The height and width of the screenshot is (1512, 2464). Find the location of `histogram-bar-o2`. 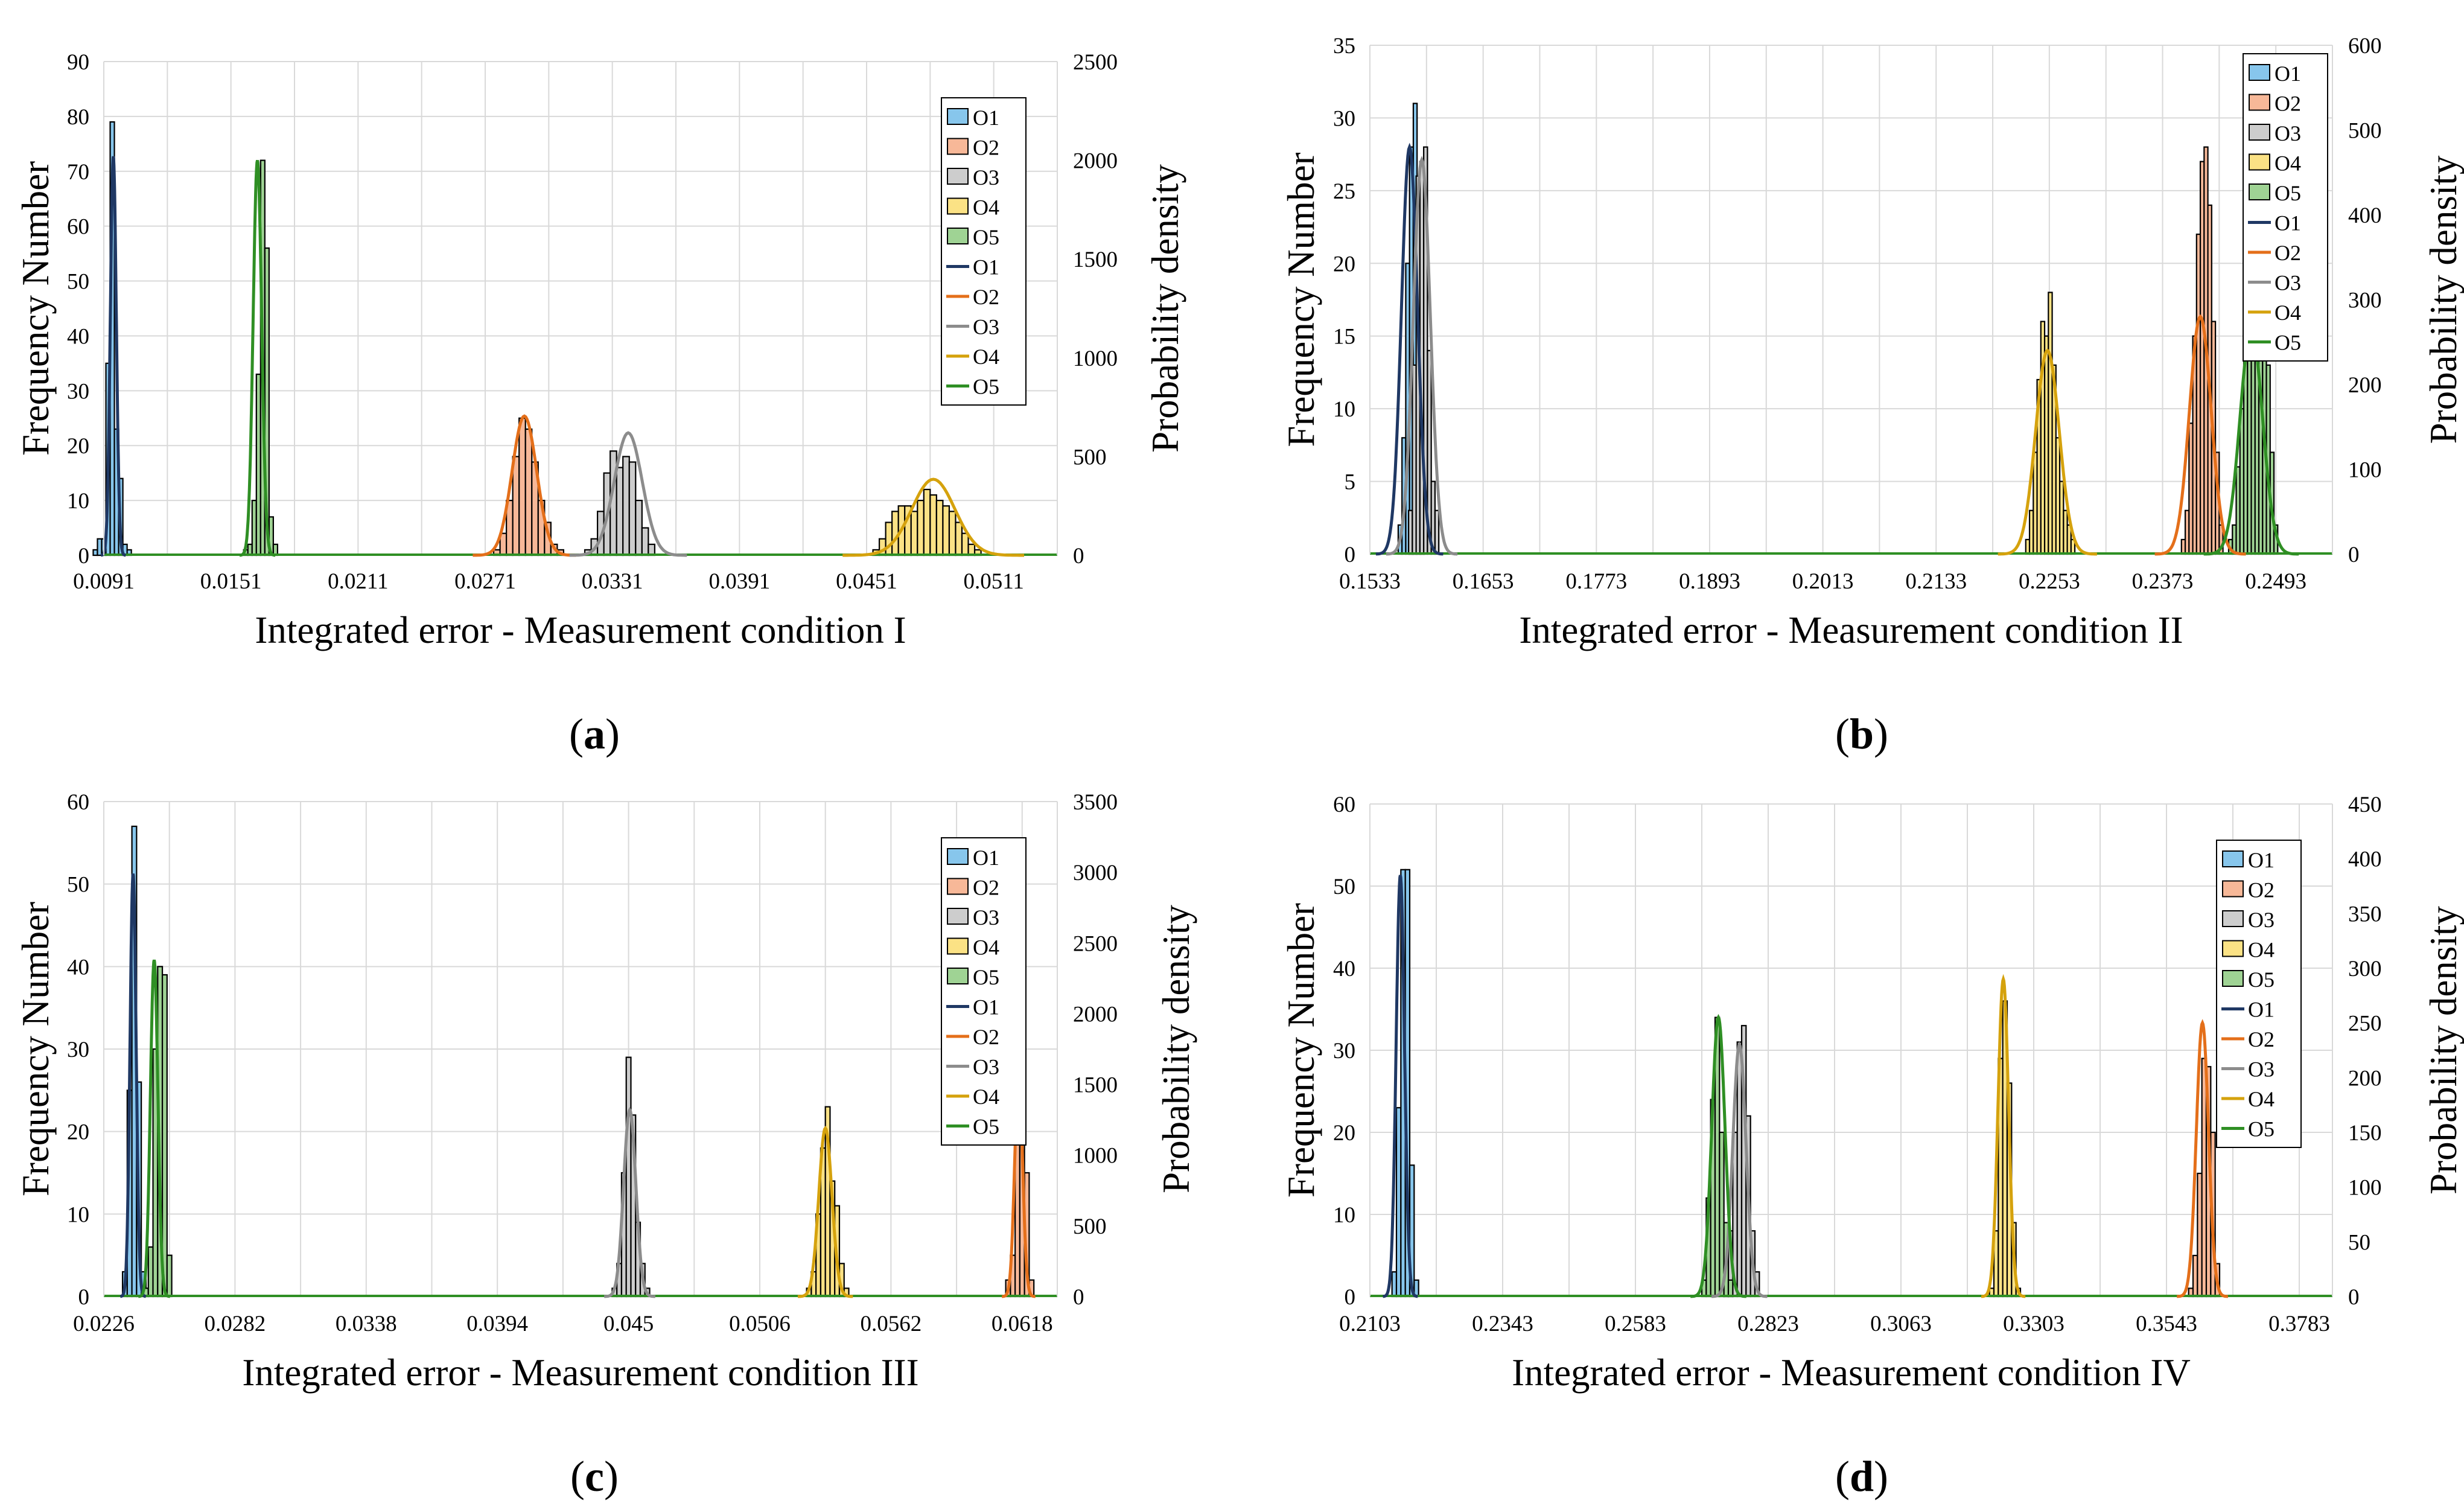

histogram-bar-o2 is located at coordinates (516, 506).